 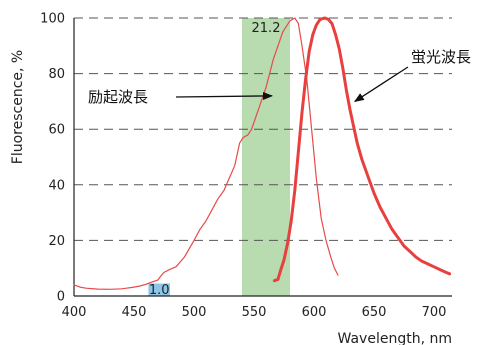 I want to click on y-tick-label: 20, so click(x=56, y=241).